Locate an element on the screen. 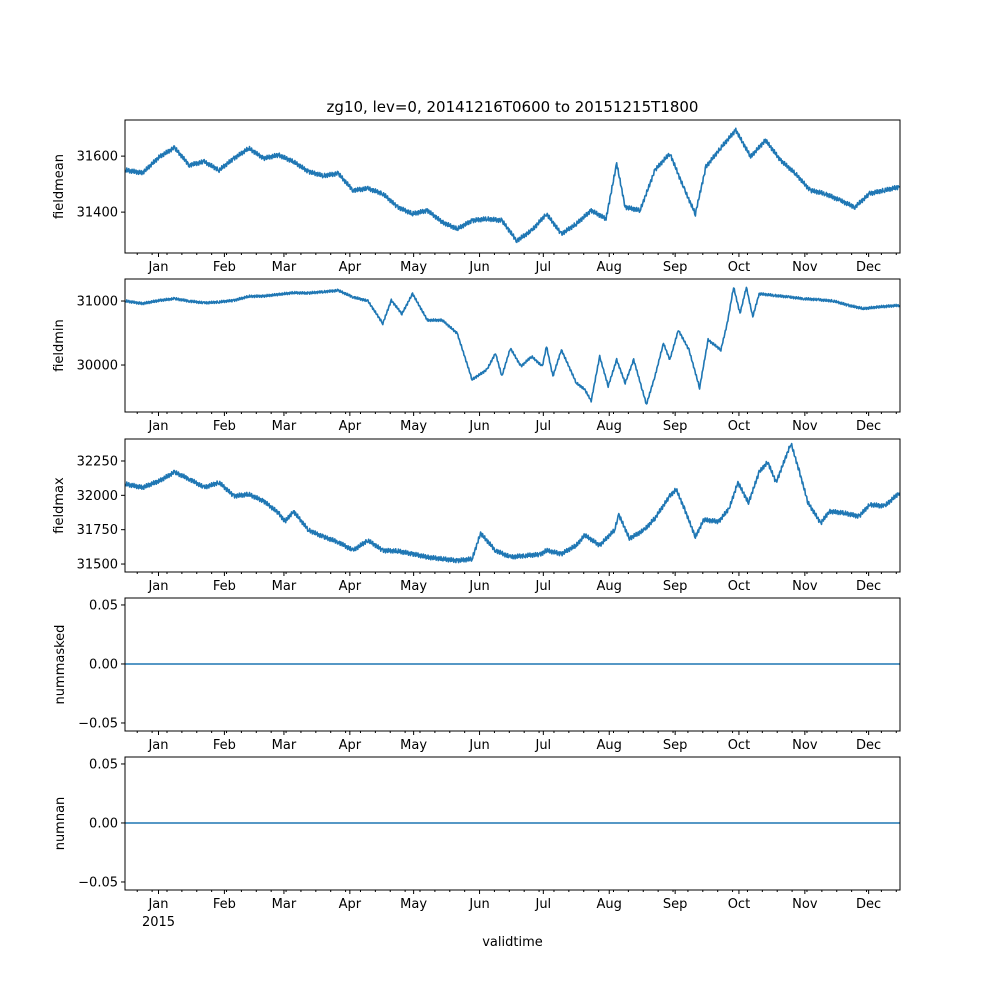 The image size is (1000, 1000). x-year-label: 2015 is located at coordinates (158, 922).